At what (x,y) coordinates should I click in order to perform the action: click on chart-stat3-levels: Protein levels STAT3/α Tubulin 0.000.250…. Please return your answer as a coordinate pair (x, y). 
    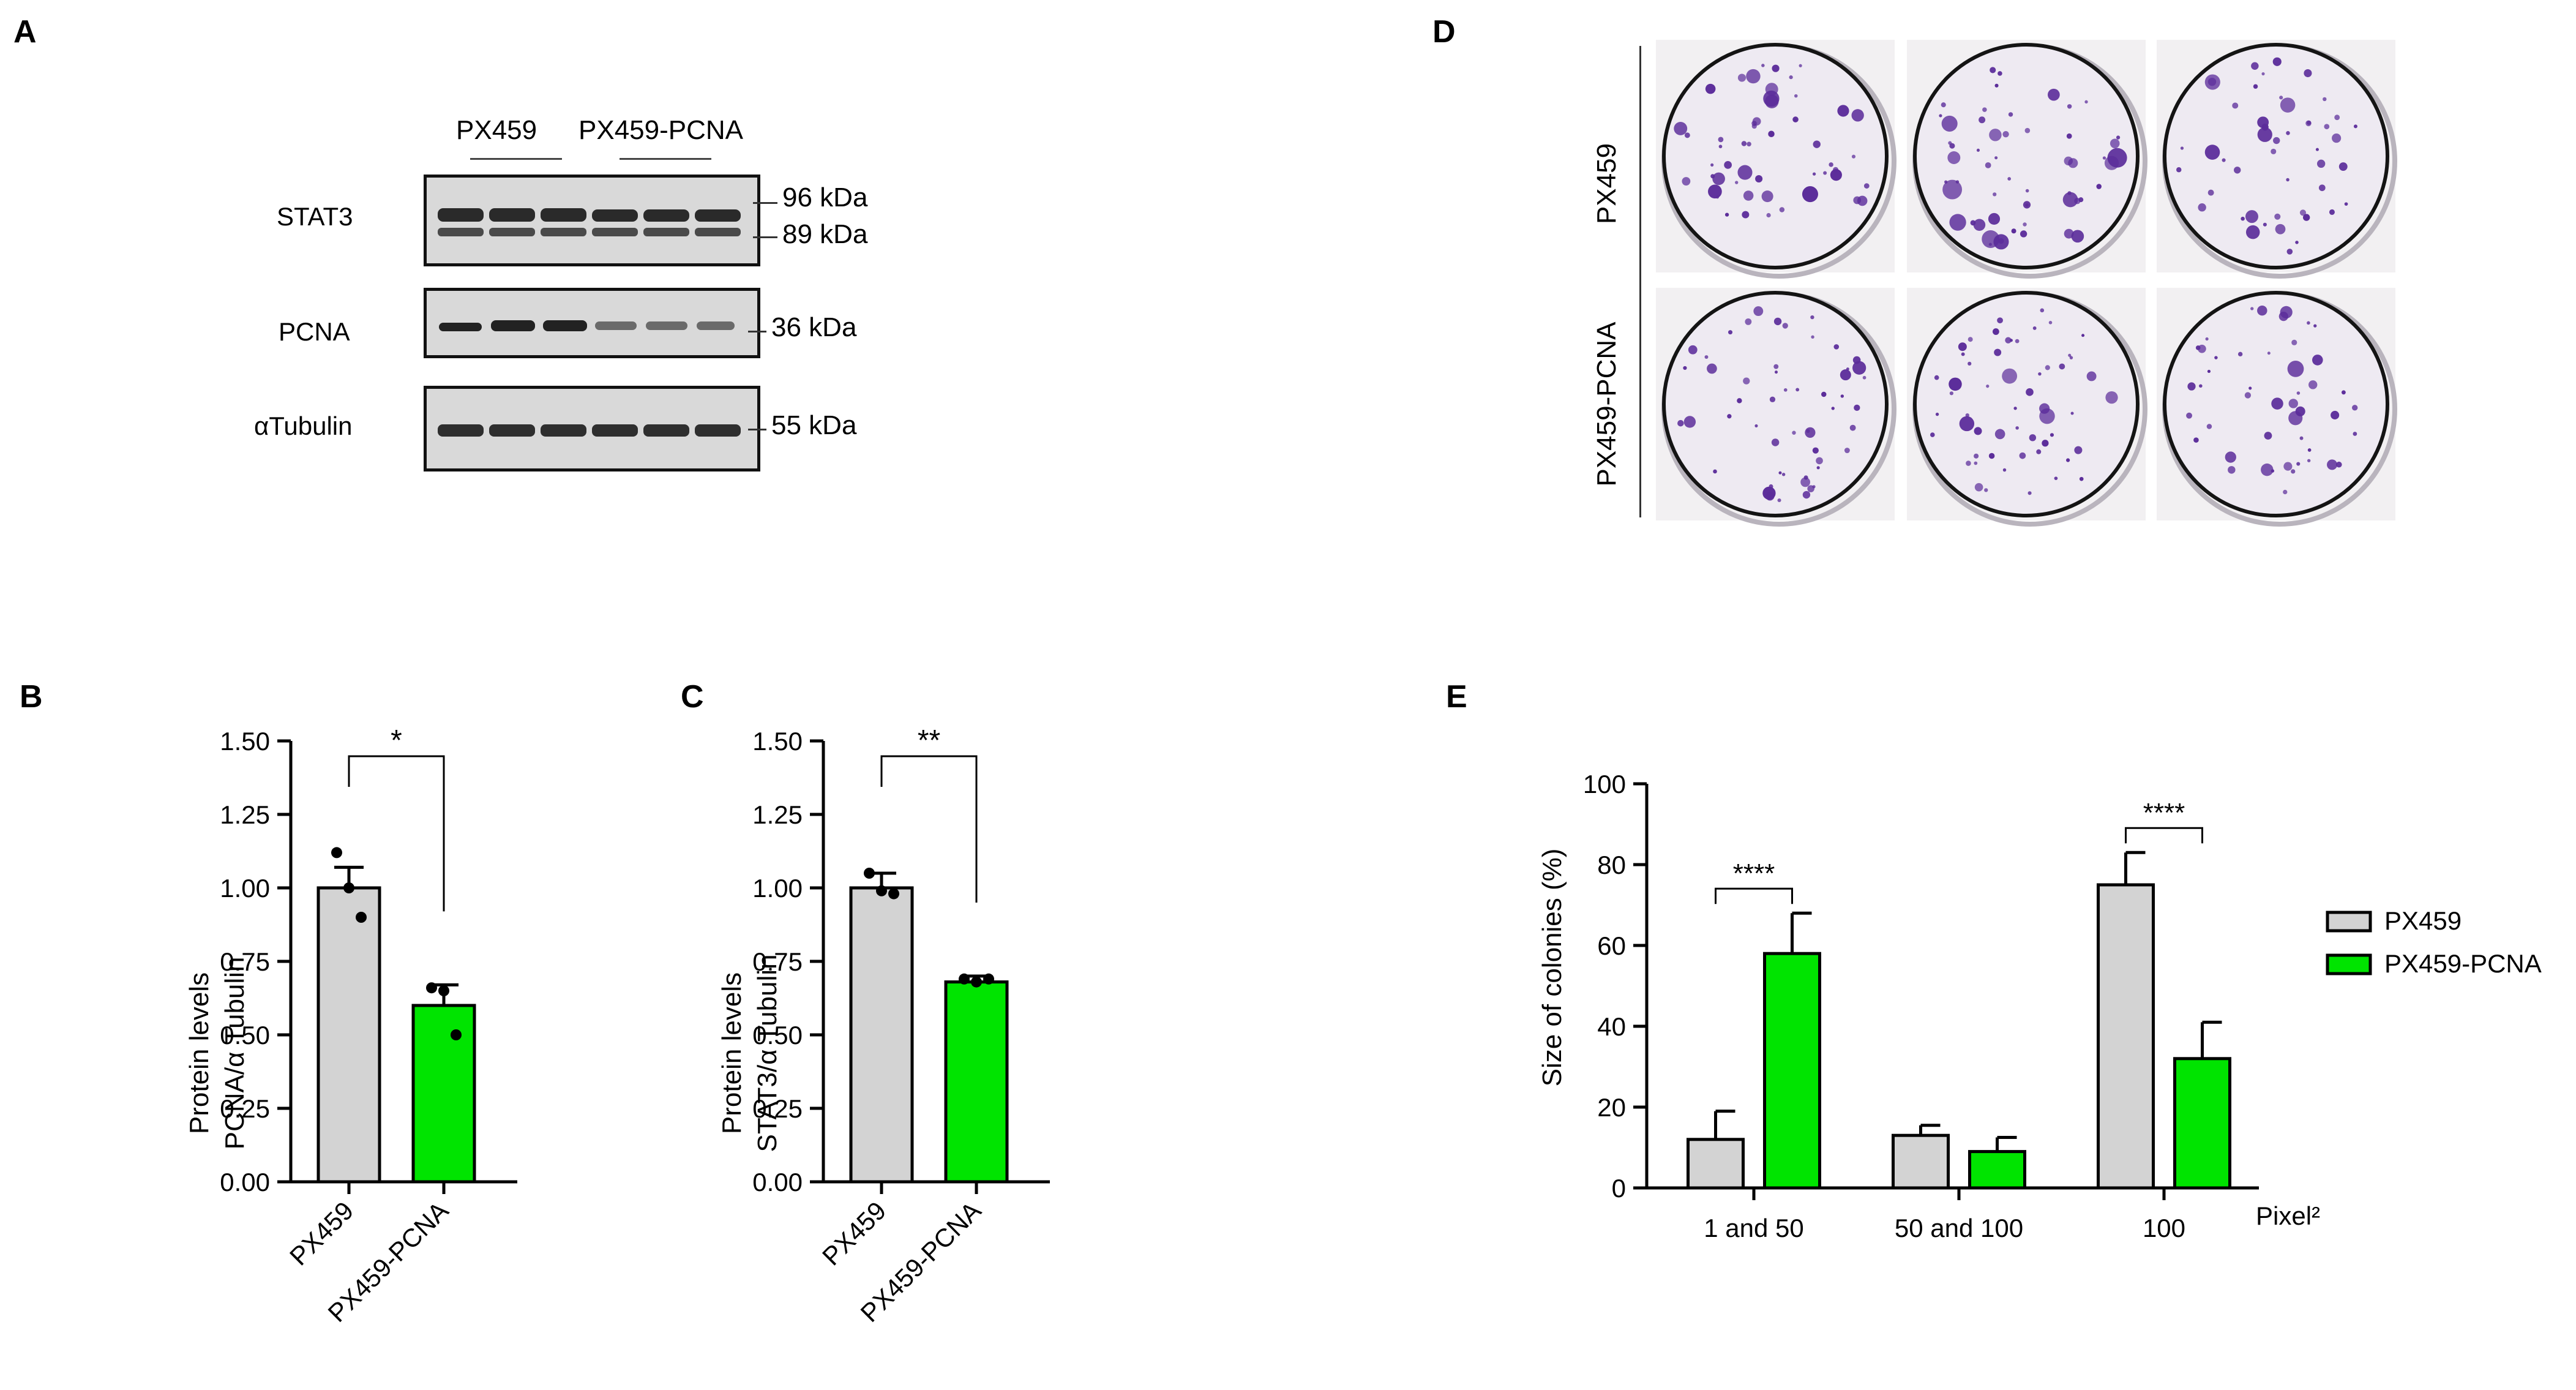
    Looking at the image, I should click on (884, 1026).